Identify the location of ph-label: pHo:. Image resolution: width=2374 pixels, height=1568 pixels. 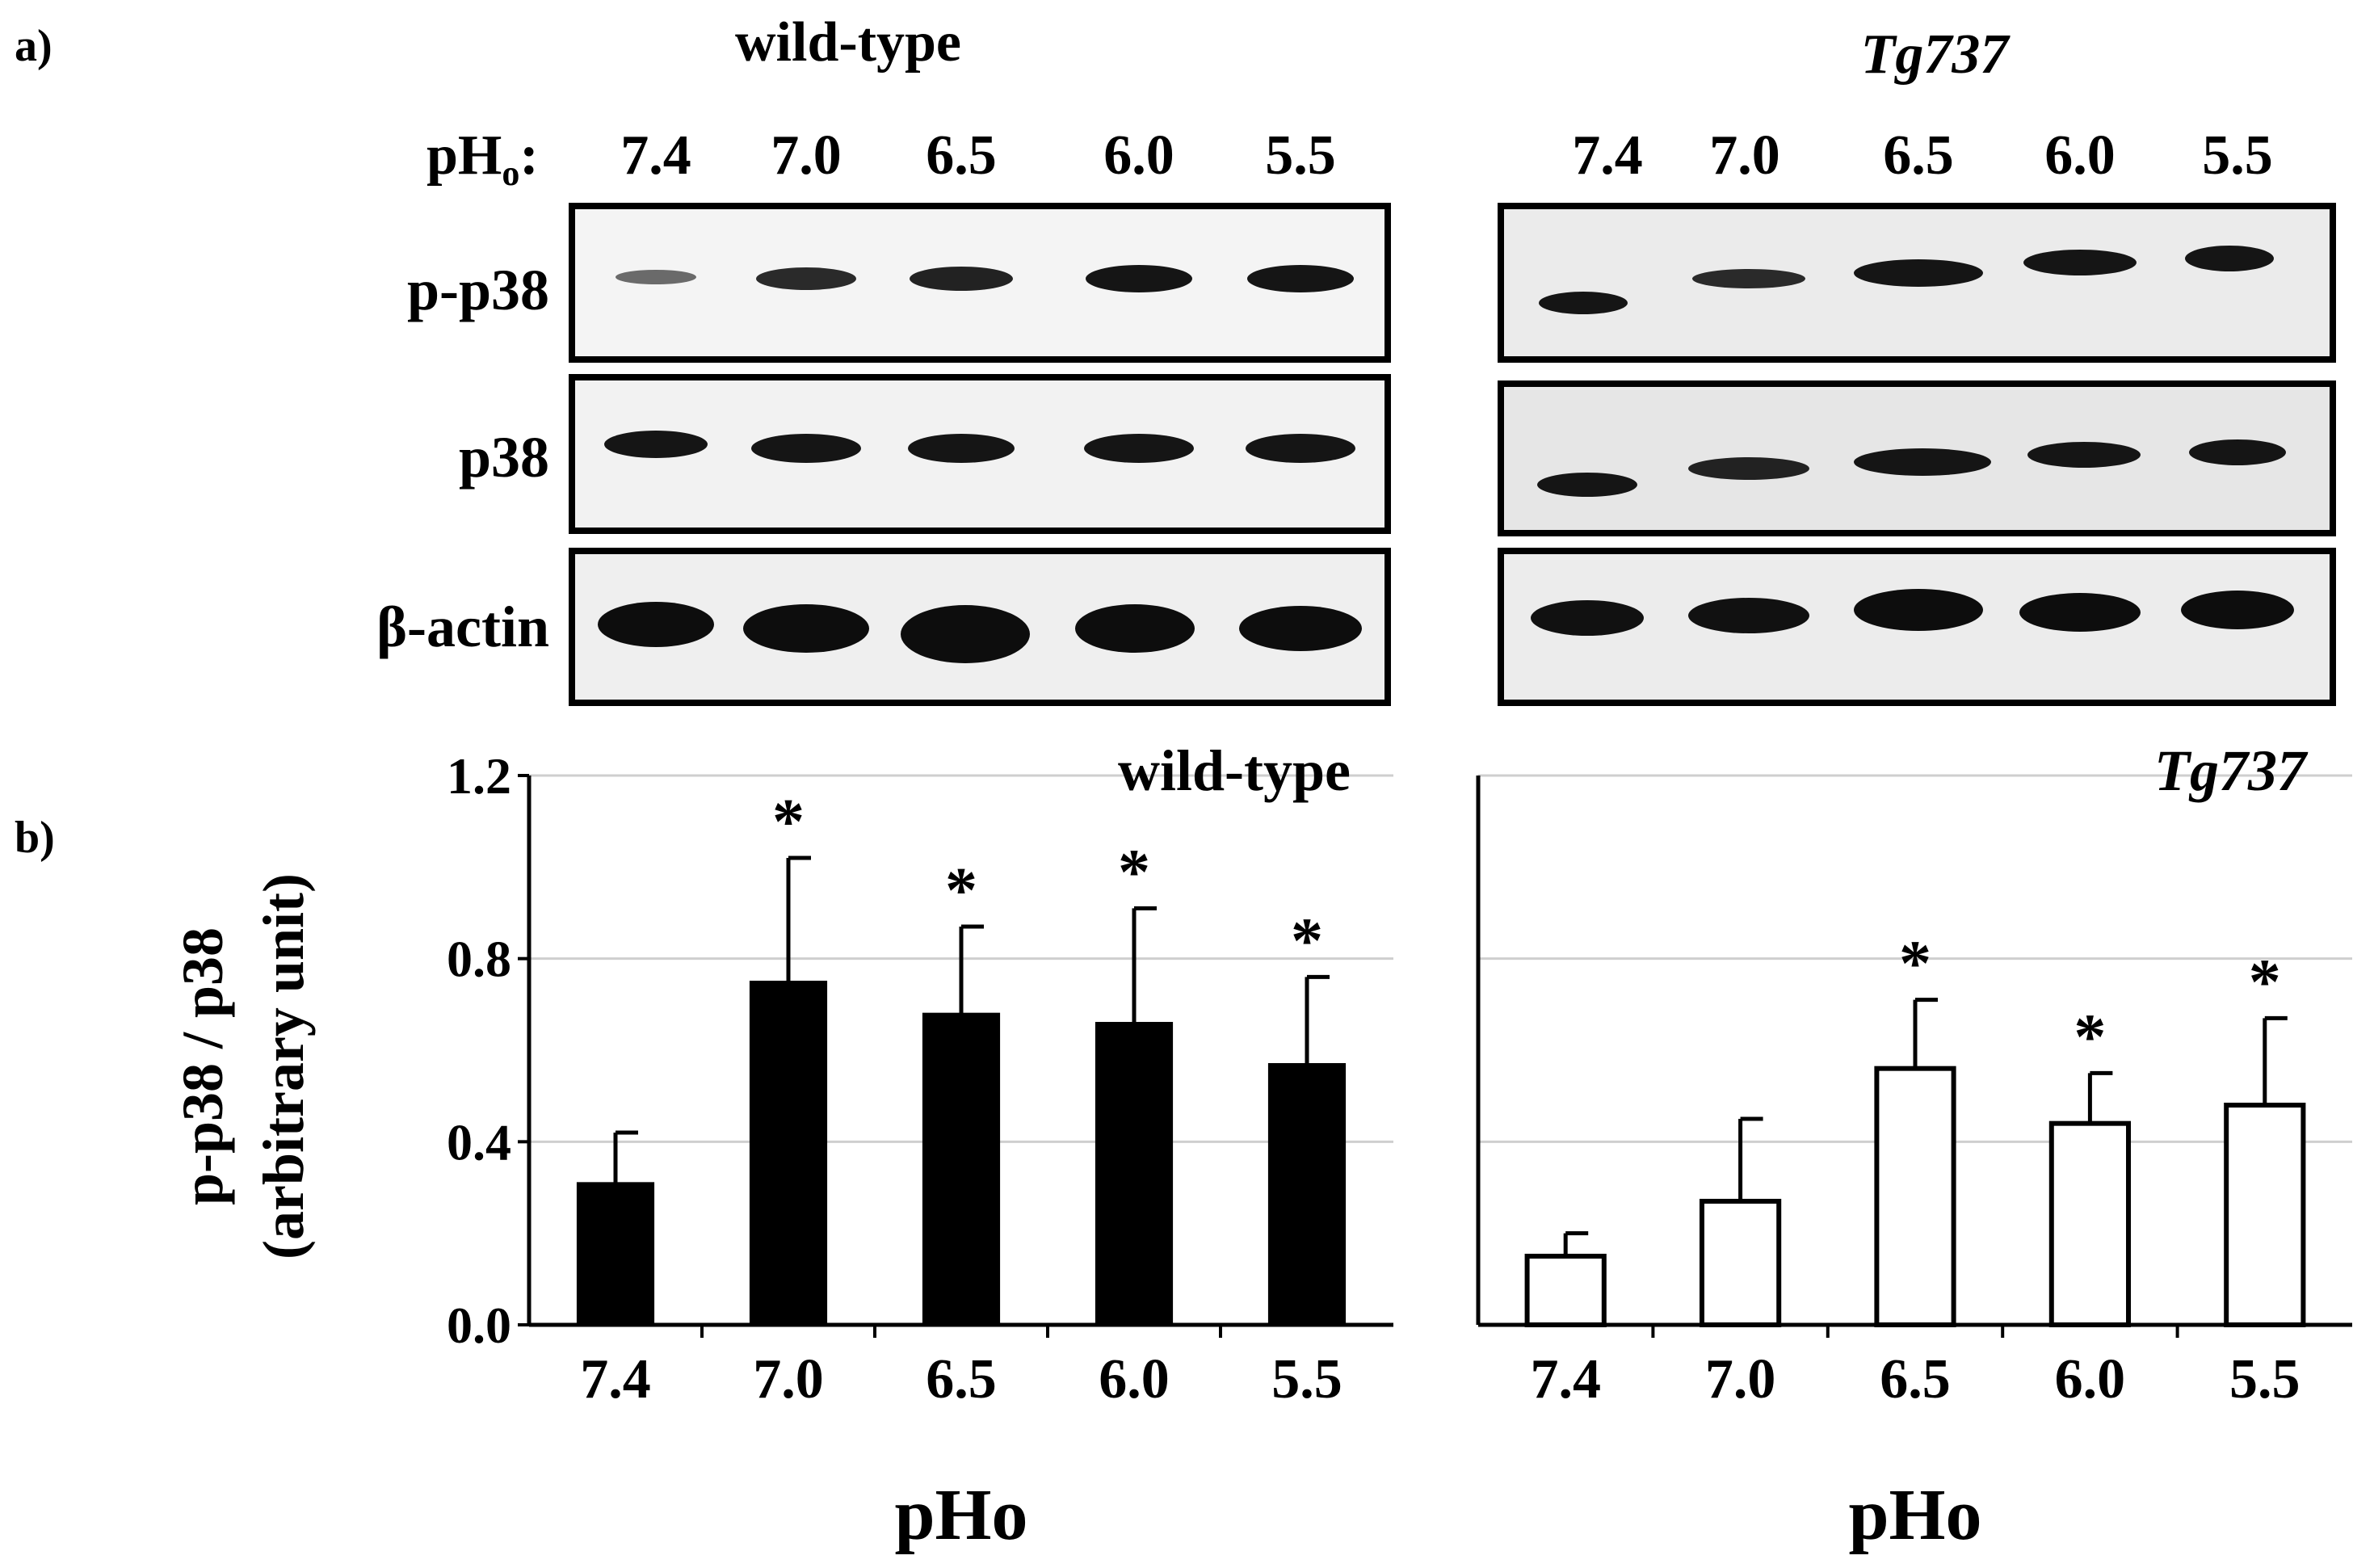
(482, 158).